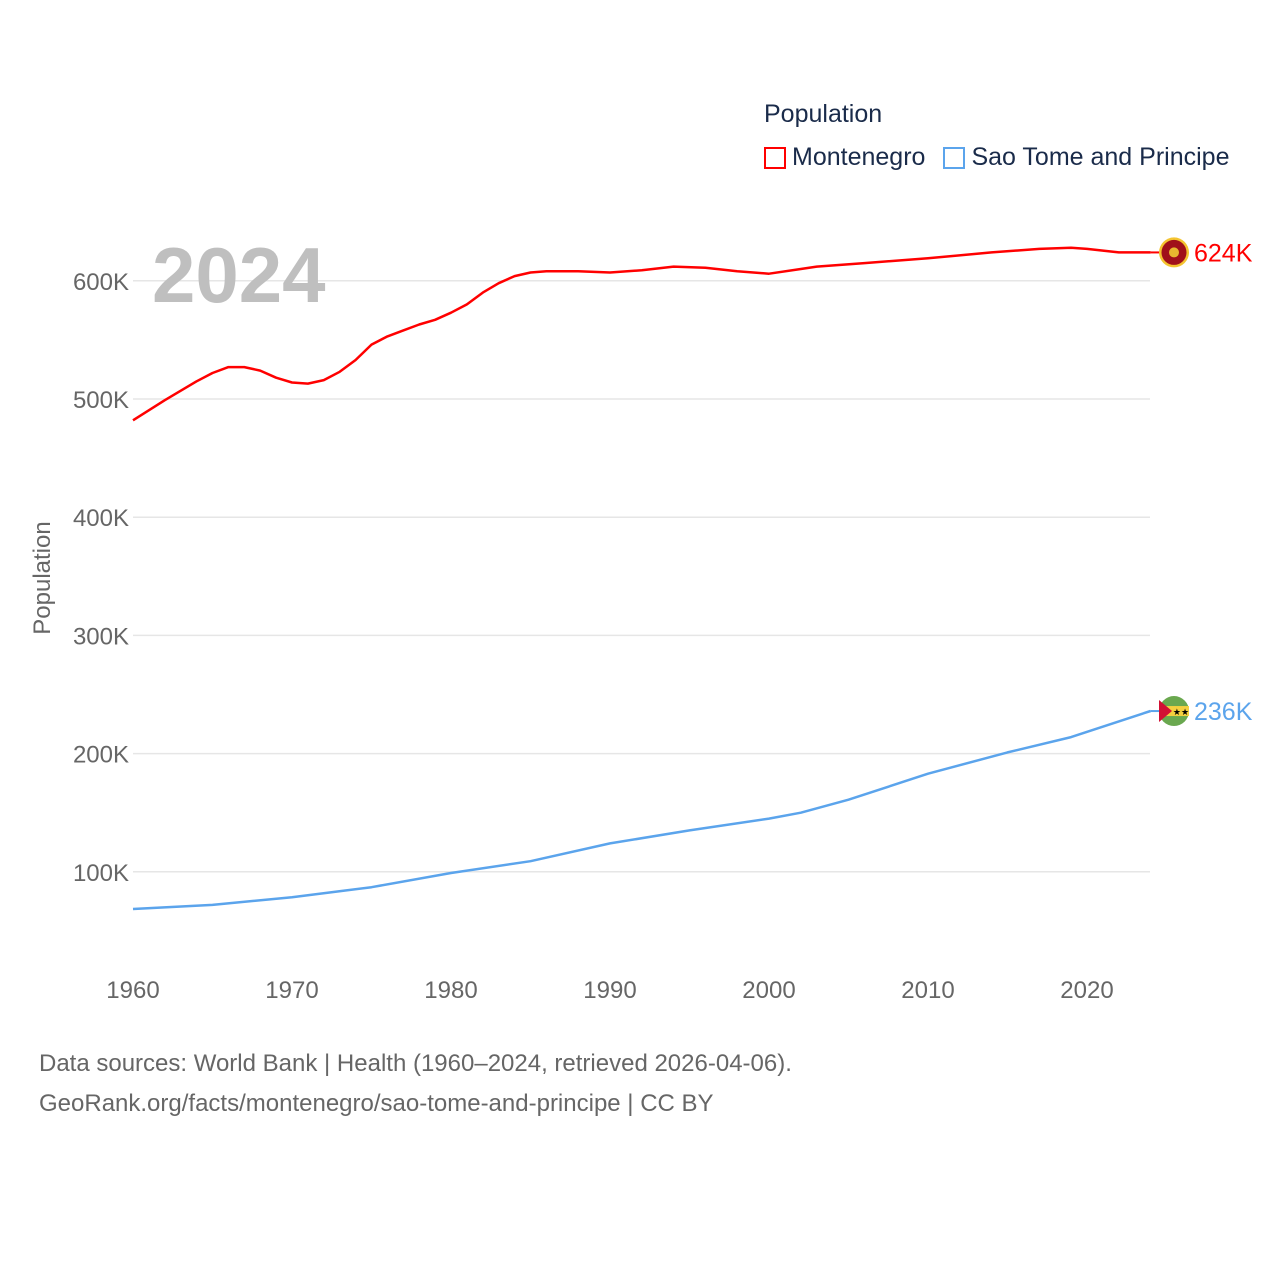  I want to click on flag-stripe, so click(1174, 711).